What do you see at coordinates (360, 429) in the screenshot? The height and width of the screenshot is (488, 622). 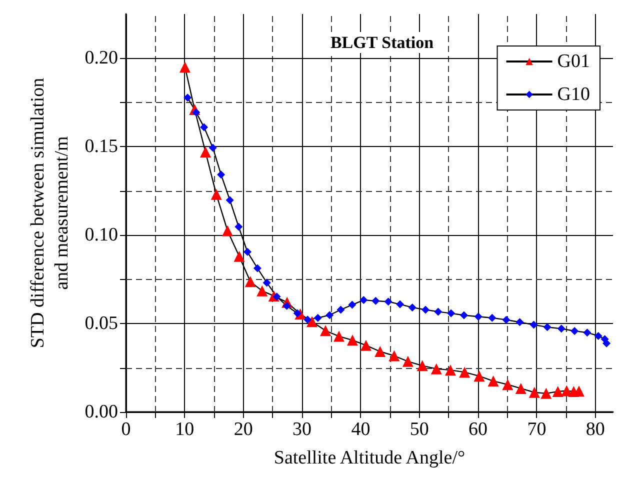 I see `x-tick-label: 40` at bounding box center [360, 429].